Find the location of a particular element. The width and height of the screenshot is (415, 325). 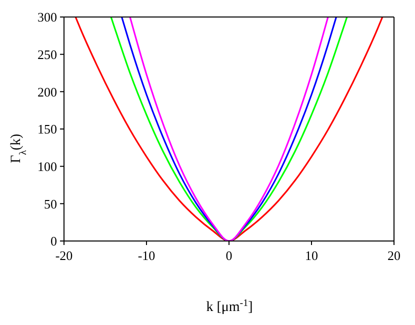

y-tick-label: 50 is located at coordinates (50, 204).